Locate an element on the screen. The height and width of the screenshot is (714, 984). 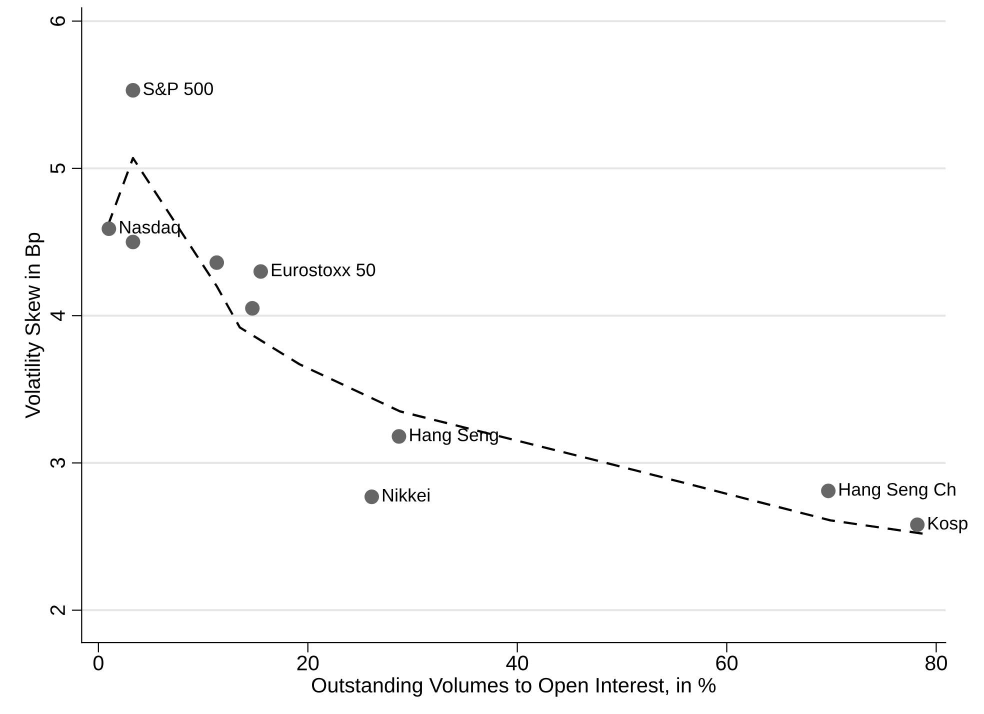
data-label: Eurostoxx 50 is located at coordinates (324, 270).